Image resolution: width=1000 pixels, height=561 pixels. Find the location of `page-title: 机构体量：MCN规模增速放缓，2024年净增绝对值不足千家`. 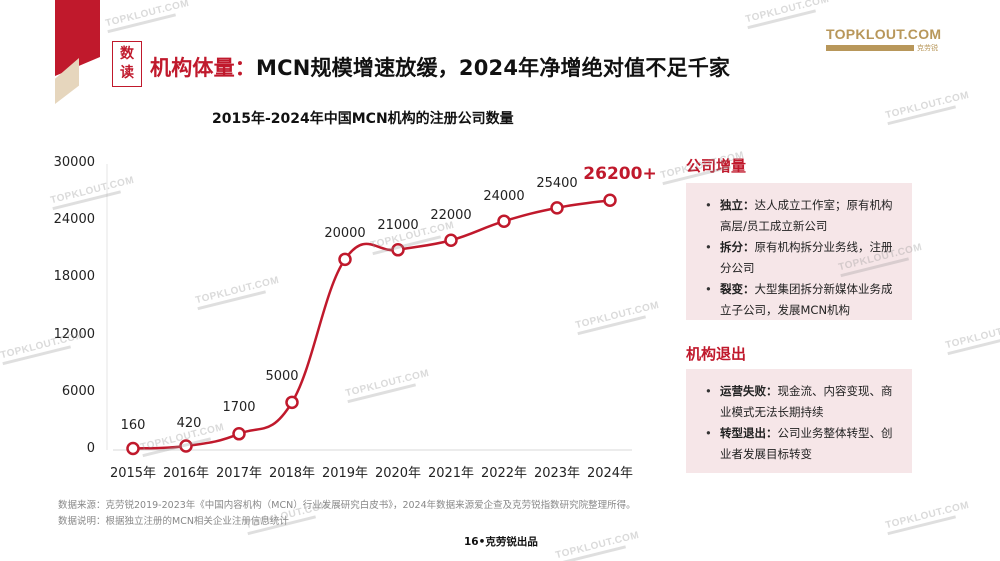

page-title: 机构体量：MCN规模增速放缓，2024年净增绝对值不足千家 is located at coordinates (440, 67).